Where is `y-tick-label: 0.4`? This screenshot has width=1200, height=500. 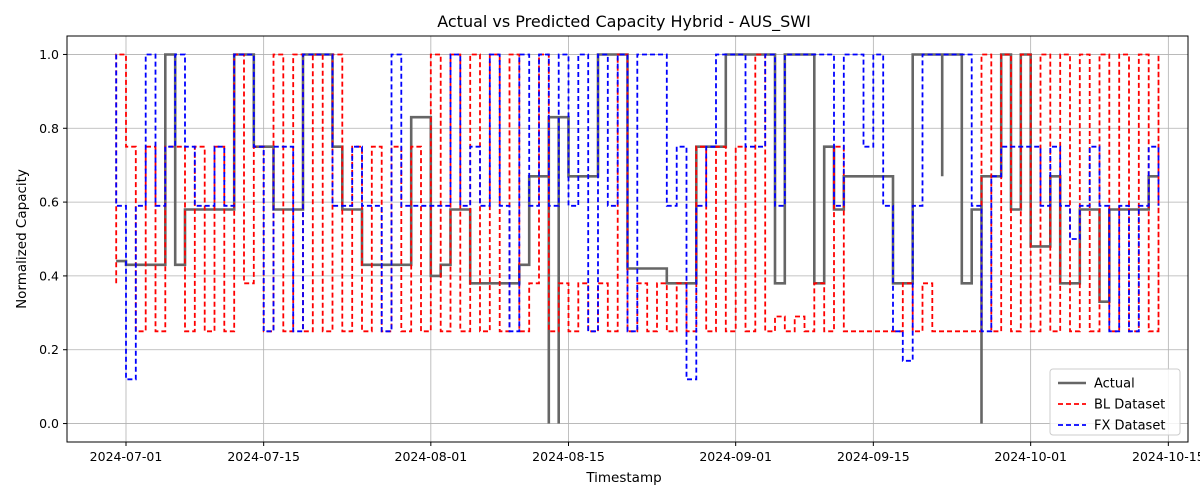
y-tick-label: 0.4 is located at coordinates (49, 275).